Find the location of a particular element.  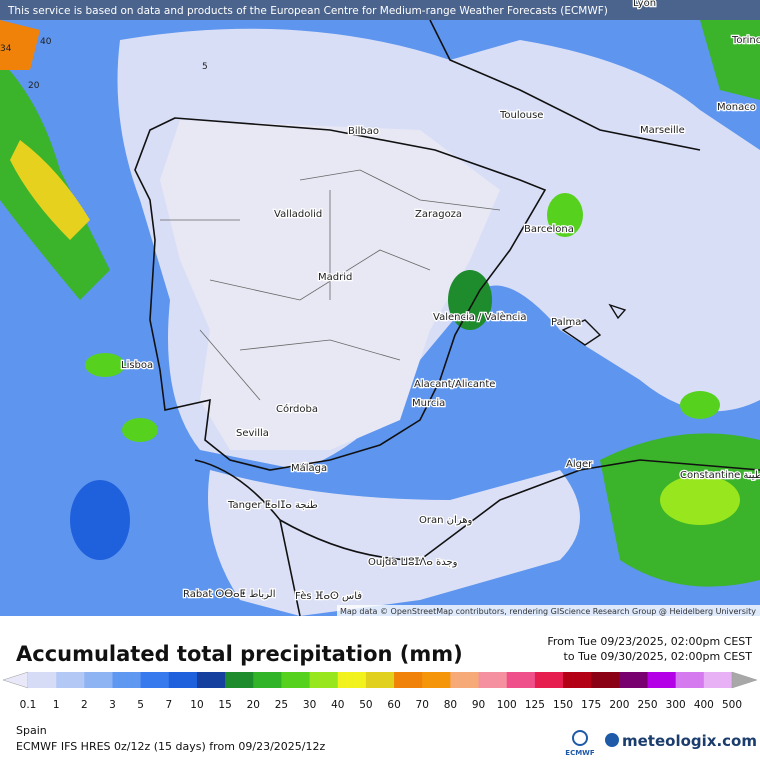

city-label: Madrid is located at coordinates (335, 277).